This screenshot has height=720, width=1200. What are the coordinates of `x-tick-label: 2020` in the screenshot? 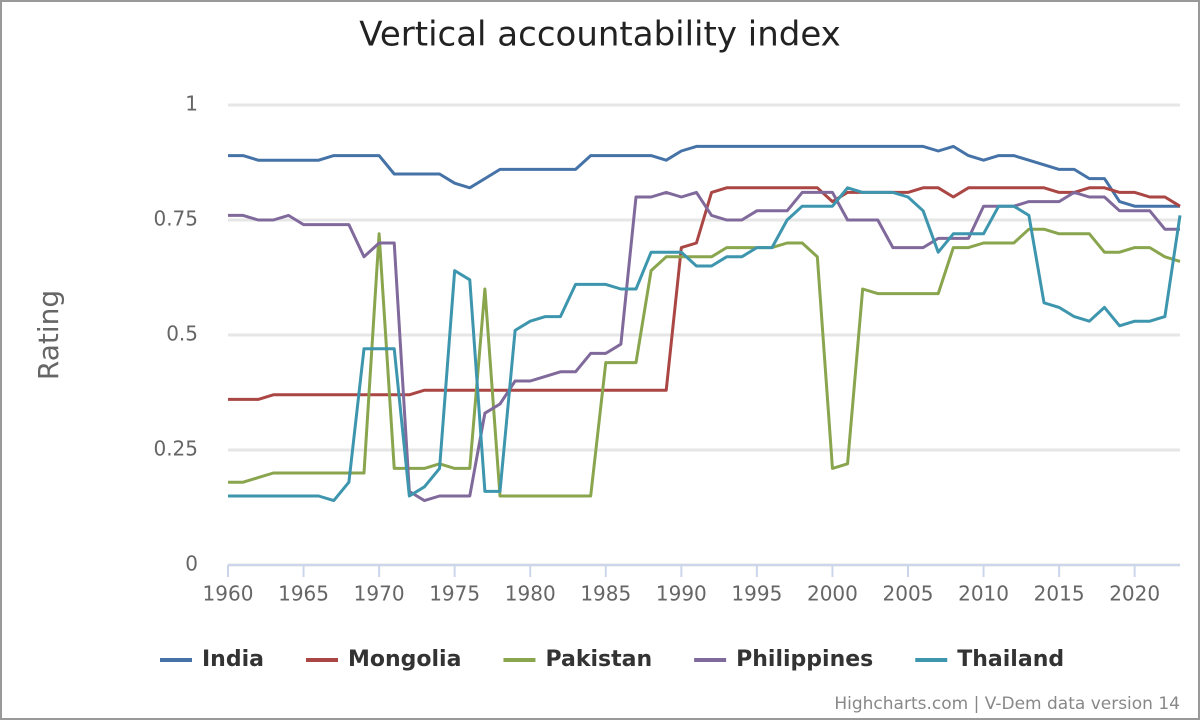 It's located at (1134, 594).